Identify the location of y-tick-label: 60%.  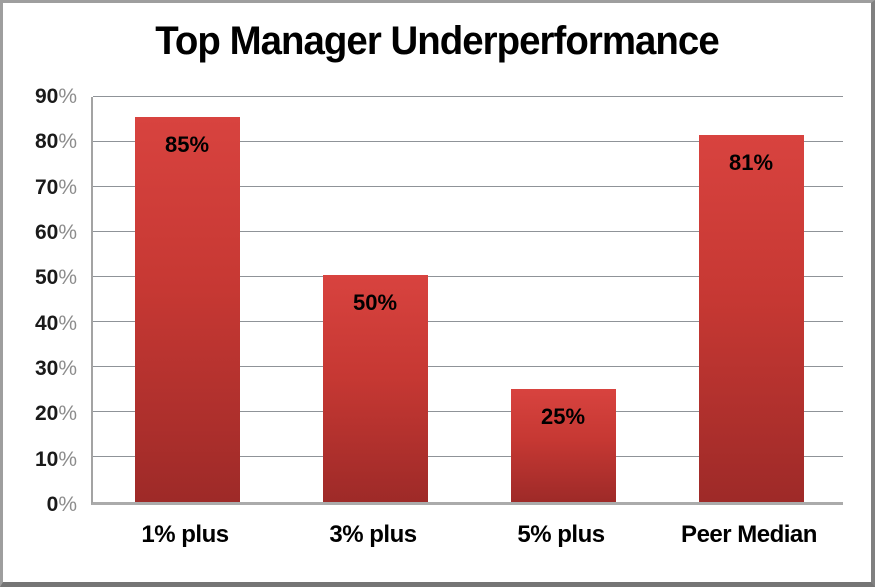
(56, 233).